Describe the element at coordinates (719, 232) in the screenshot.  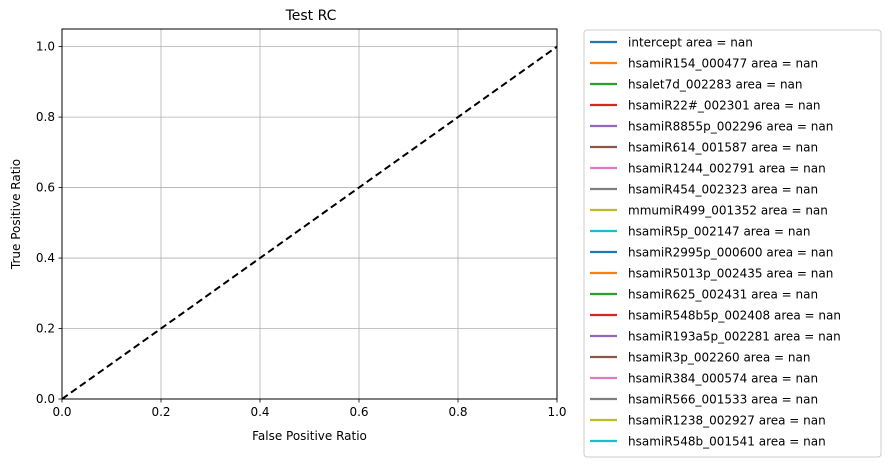
I see `legend-label: hsamiR5p_002147 area = nan` at that location.